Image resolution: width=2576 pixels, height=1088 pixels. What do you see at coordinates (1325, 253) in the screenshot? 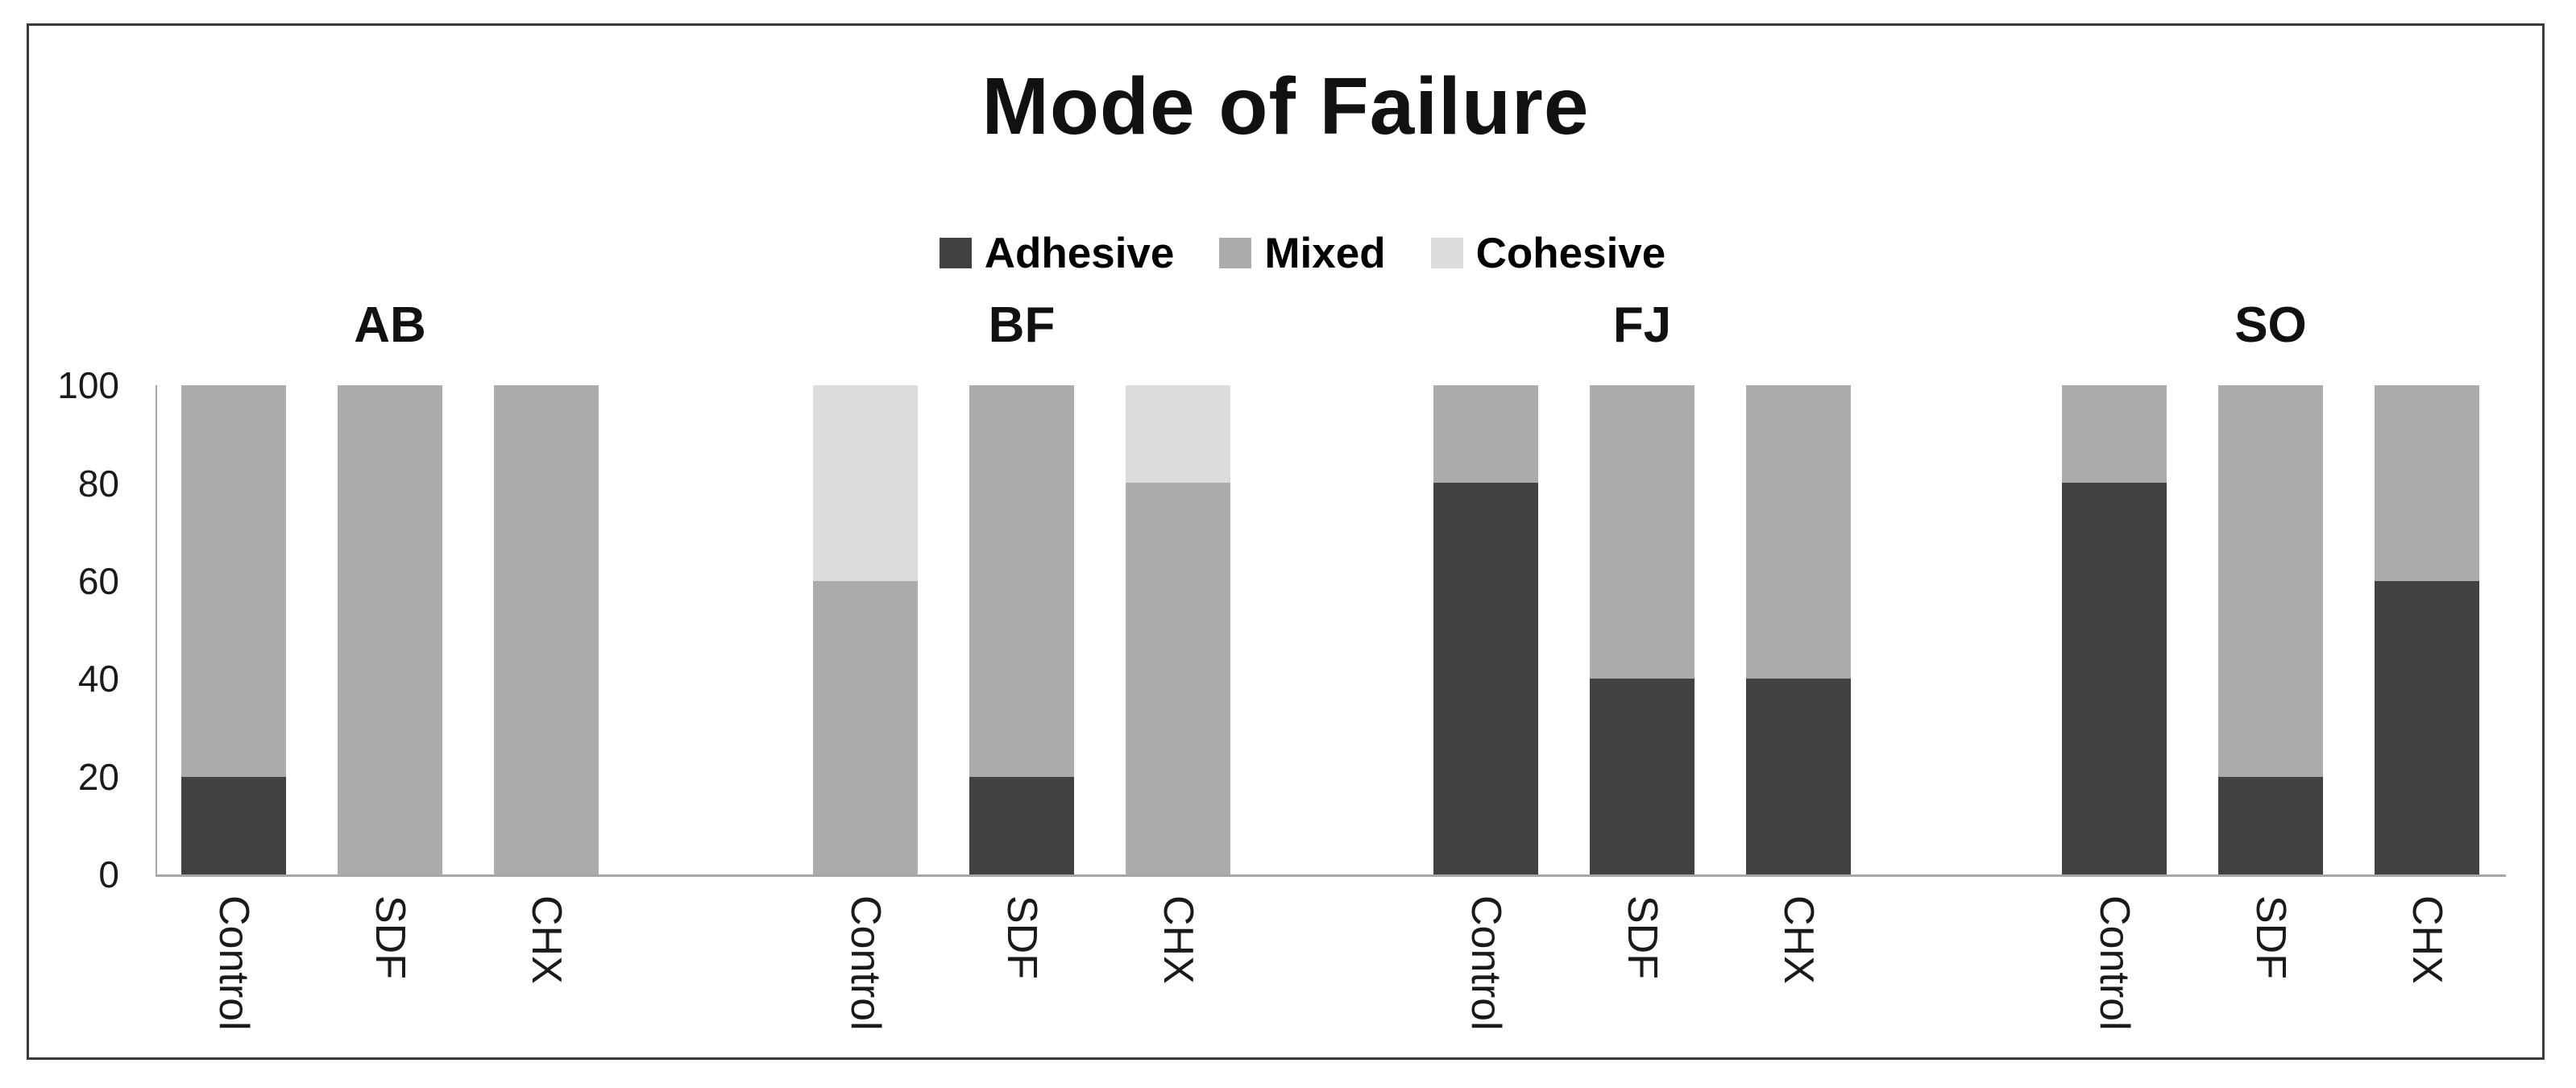
I see `legend-label-mixed: Mixed` at bounding box center [1325, 253].